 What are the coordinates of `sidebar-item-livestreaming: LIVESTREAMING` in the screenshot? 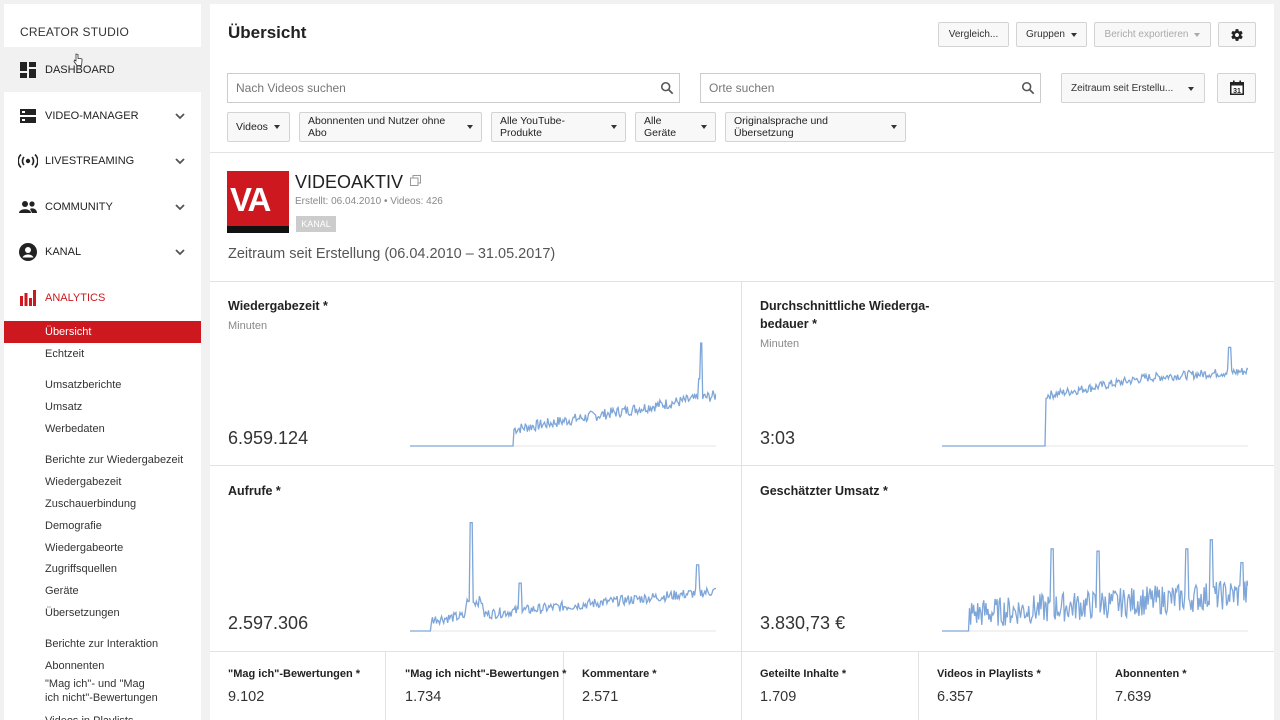 It's located at (102, 160).